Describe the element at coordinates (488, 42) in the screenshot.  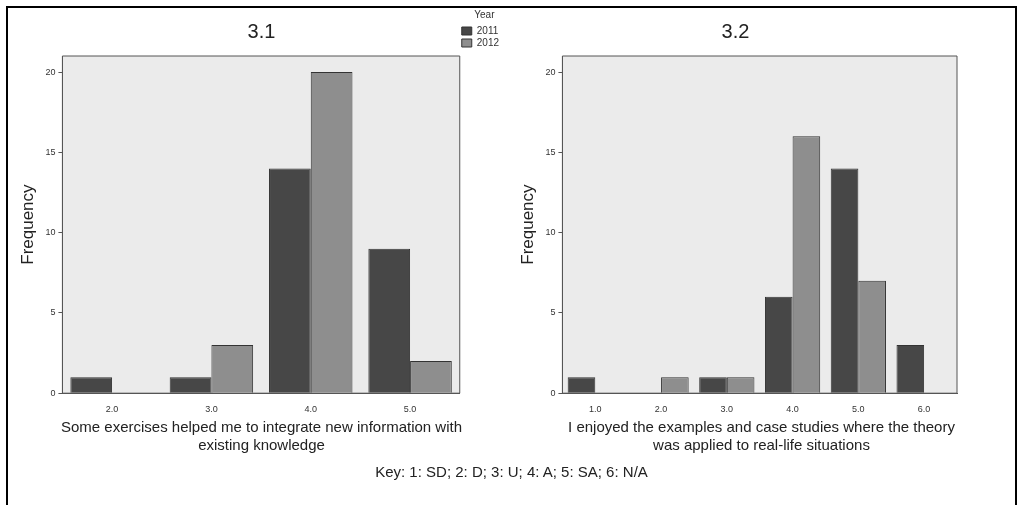
I see `legend-label: 2012` at that location.